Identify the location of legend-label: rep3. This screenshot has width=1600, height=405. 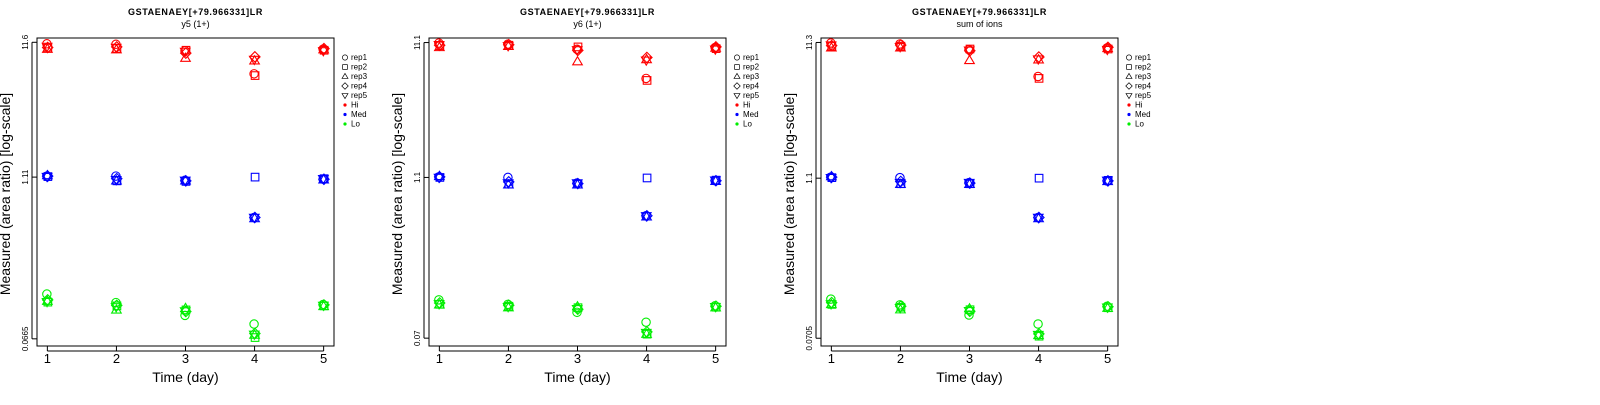
(359, 76).